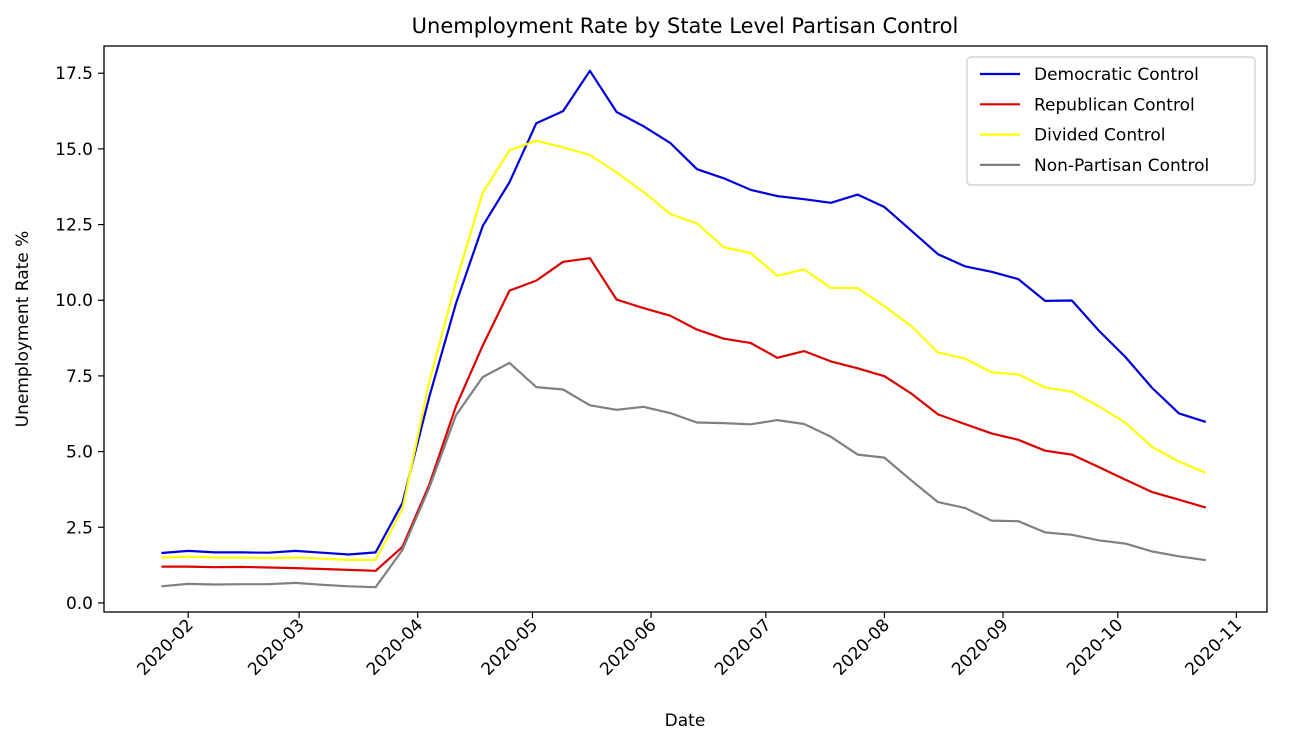 The image size is (1297, 746). Describe the element at coordinates (743, 647) in the screenshot. I see `x-tick-label: 2020-07` at that location.